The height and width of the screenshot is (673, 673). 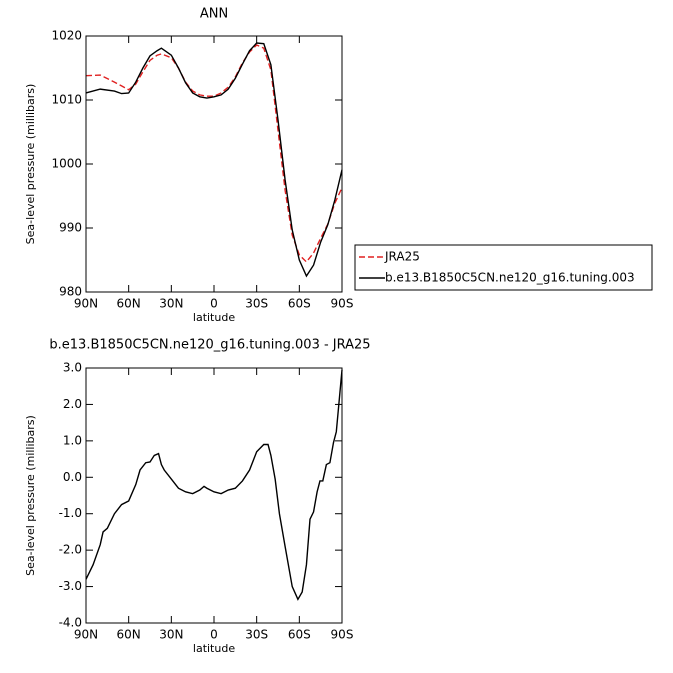 I want to click on legend-label: JRA25, so click(x=402, y=257).